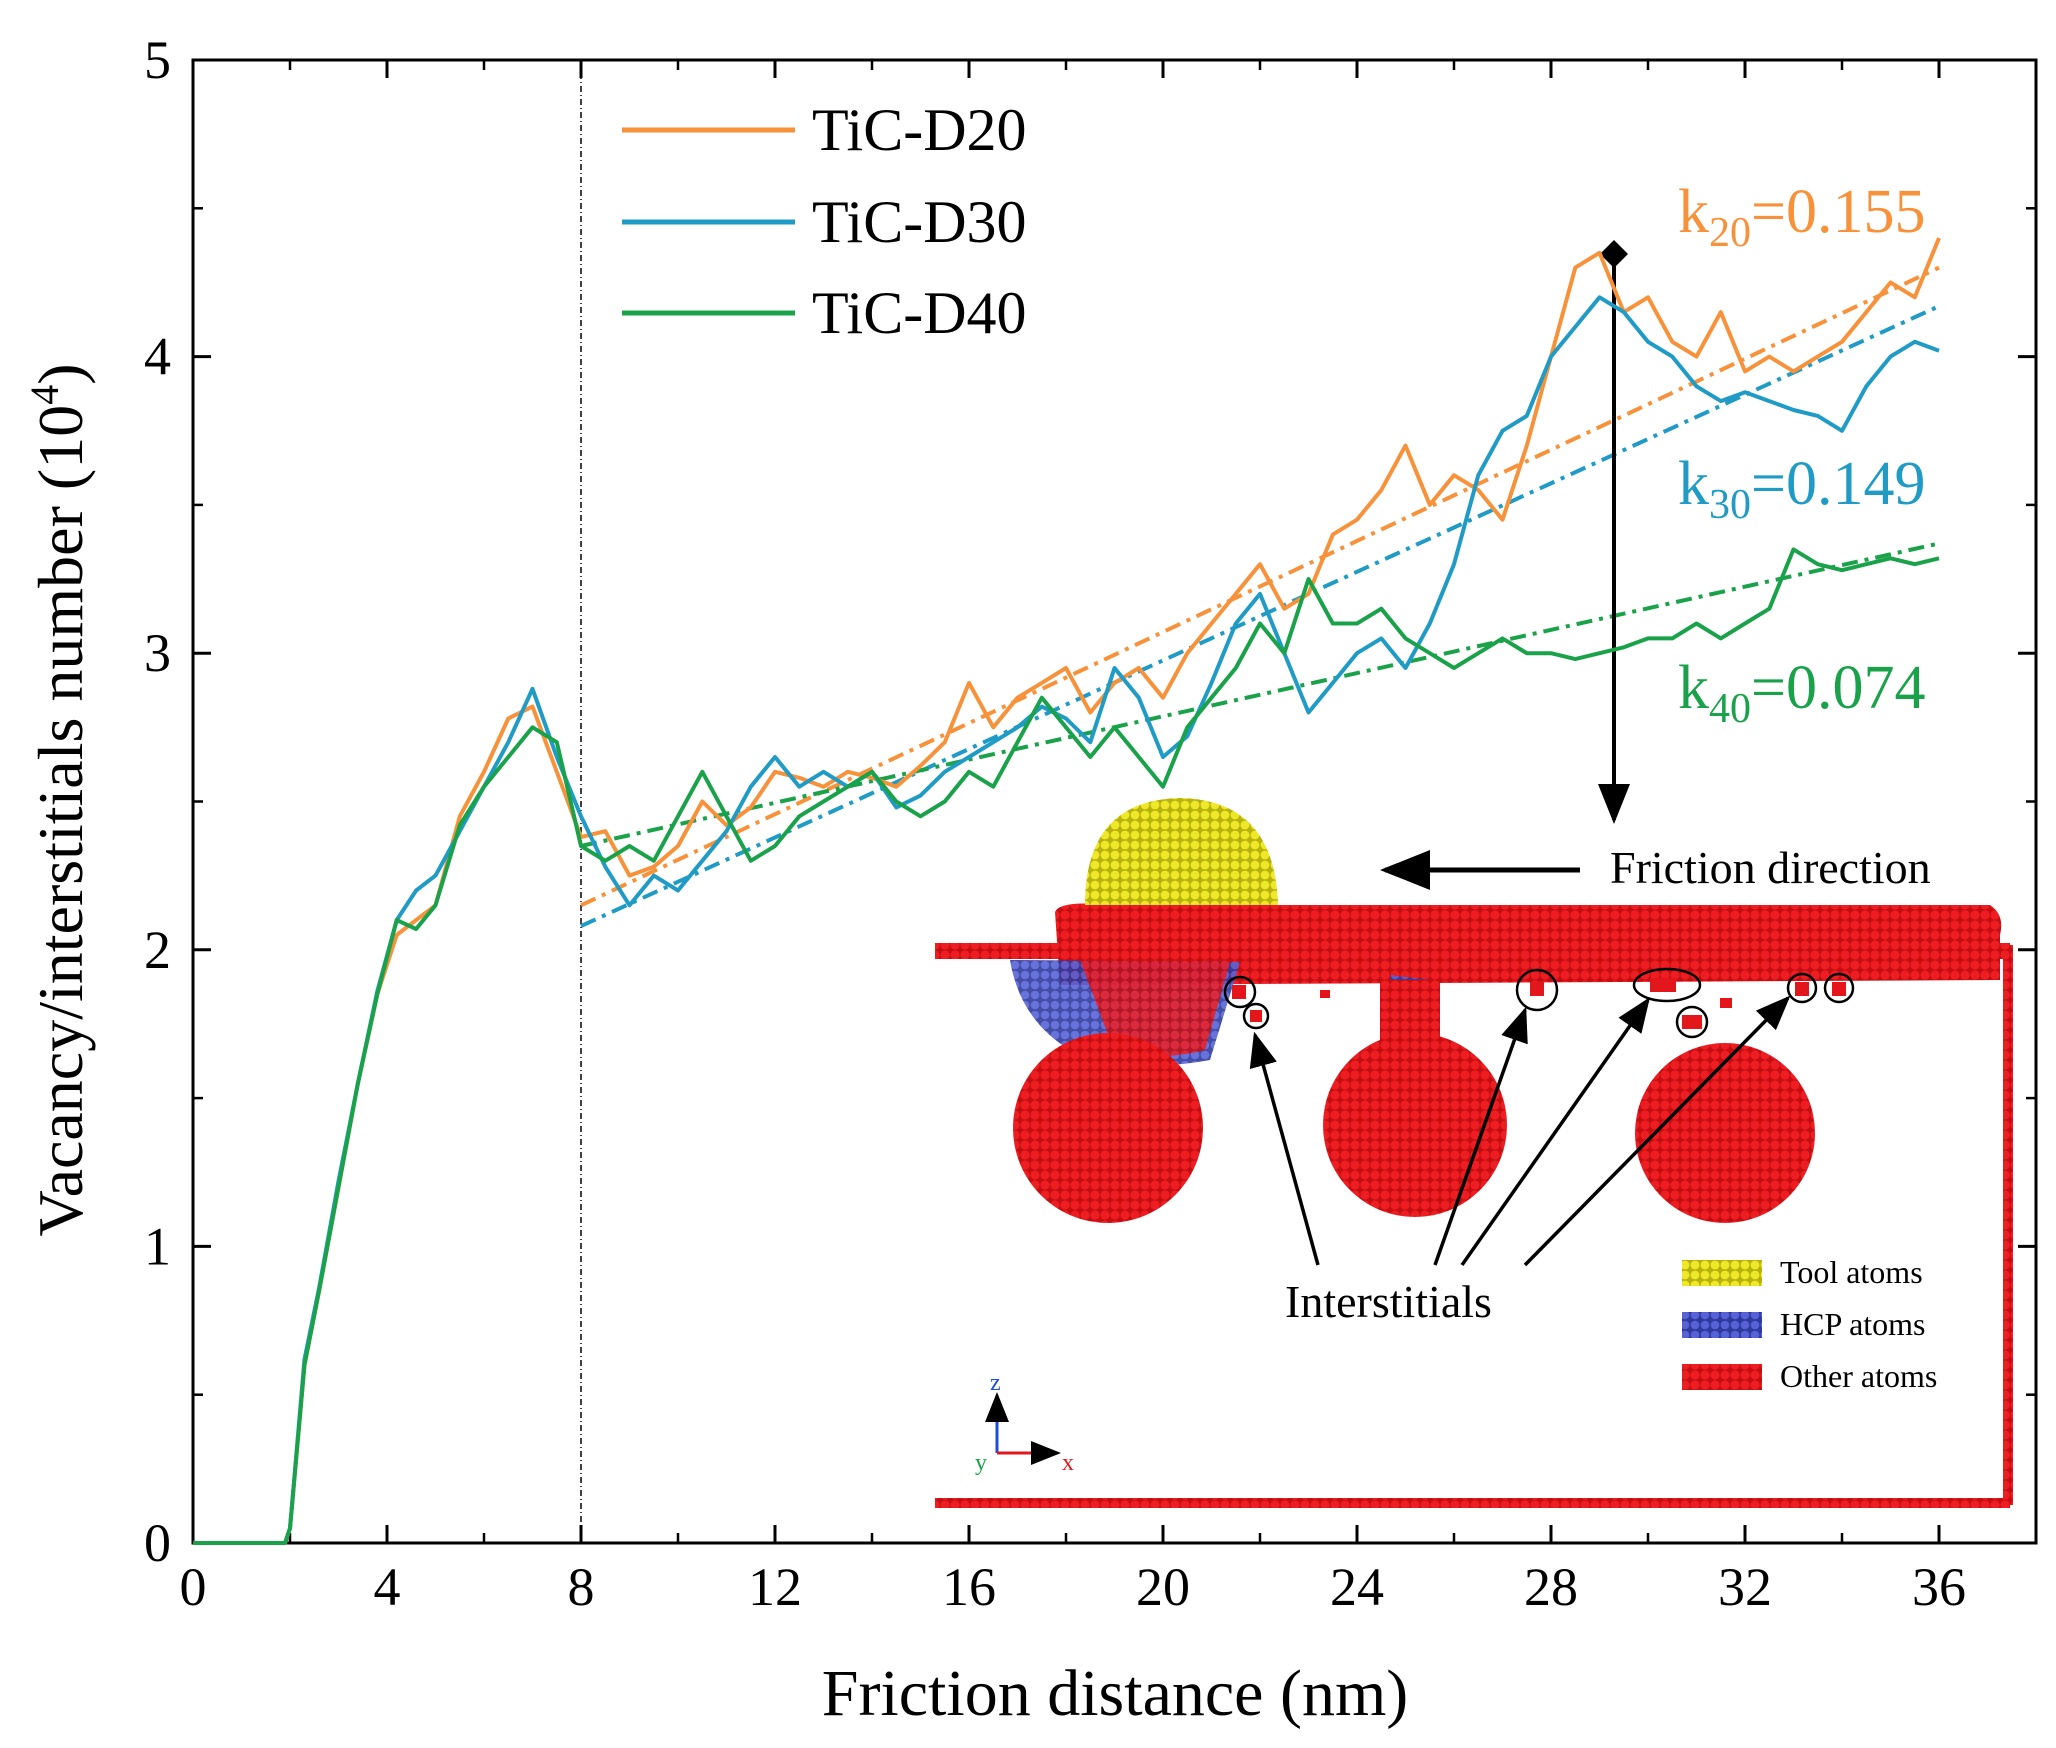  I want to click on legend-swatch-tool, so click(1722, 1273).